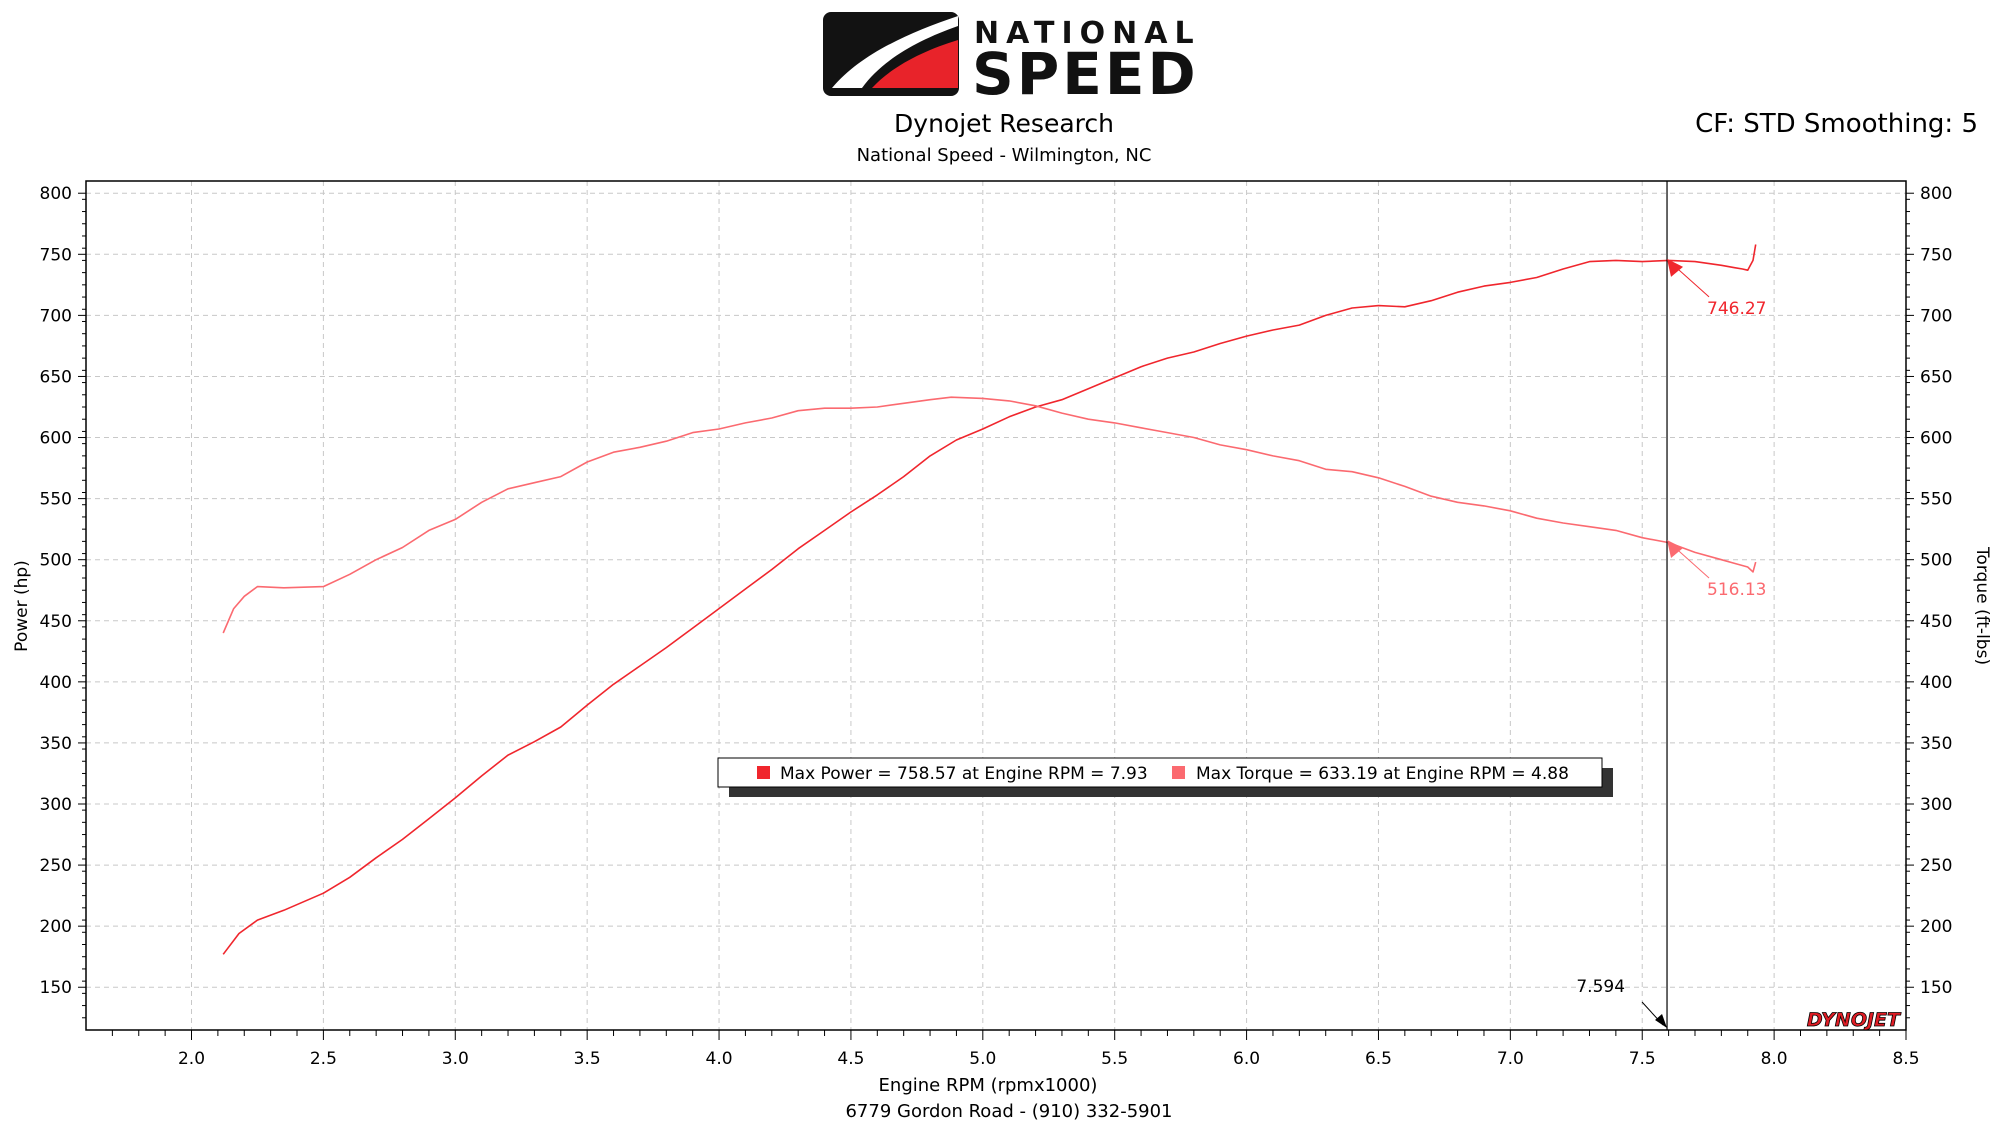  I want to click on x-tick-label: 3.5, so click(587, 1059).